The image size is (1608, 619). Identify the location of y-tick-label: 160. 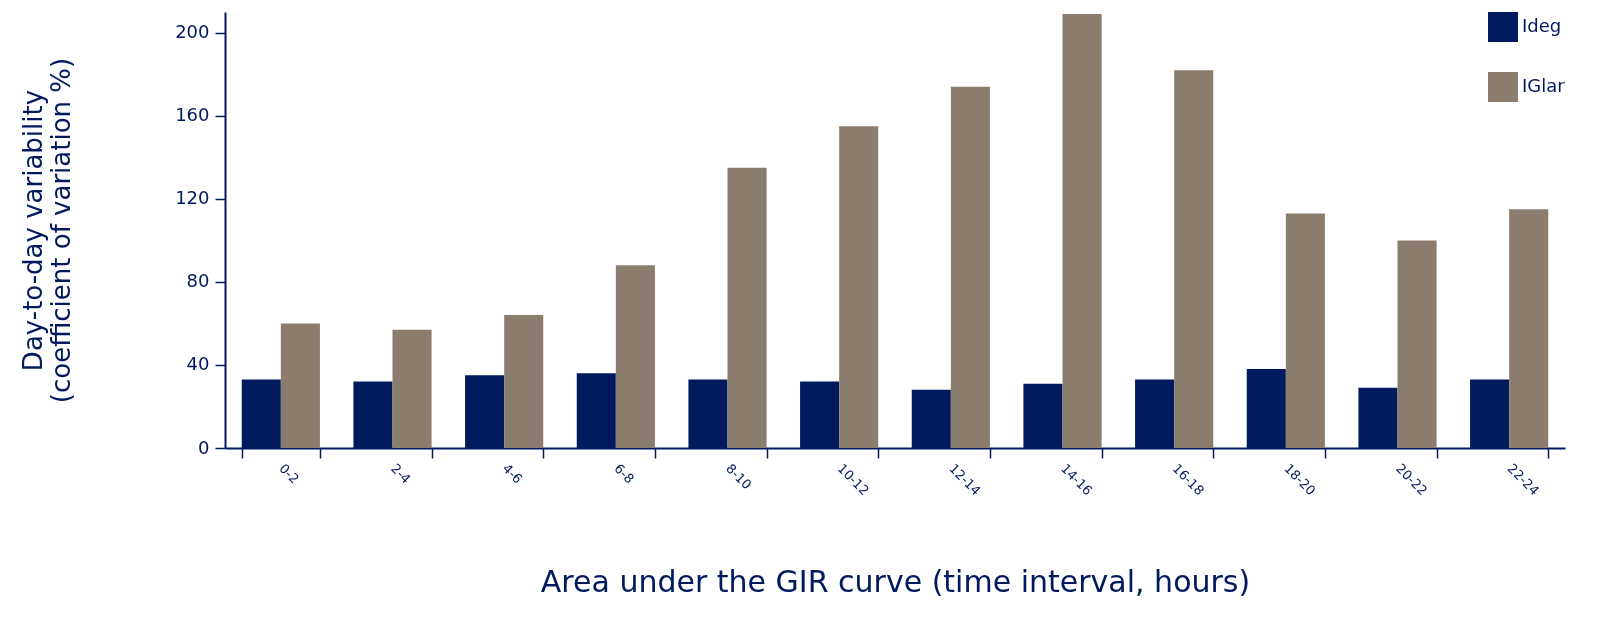
(192, 115).